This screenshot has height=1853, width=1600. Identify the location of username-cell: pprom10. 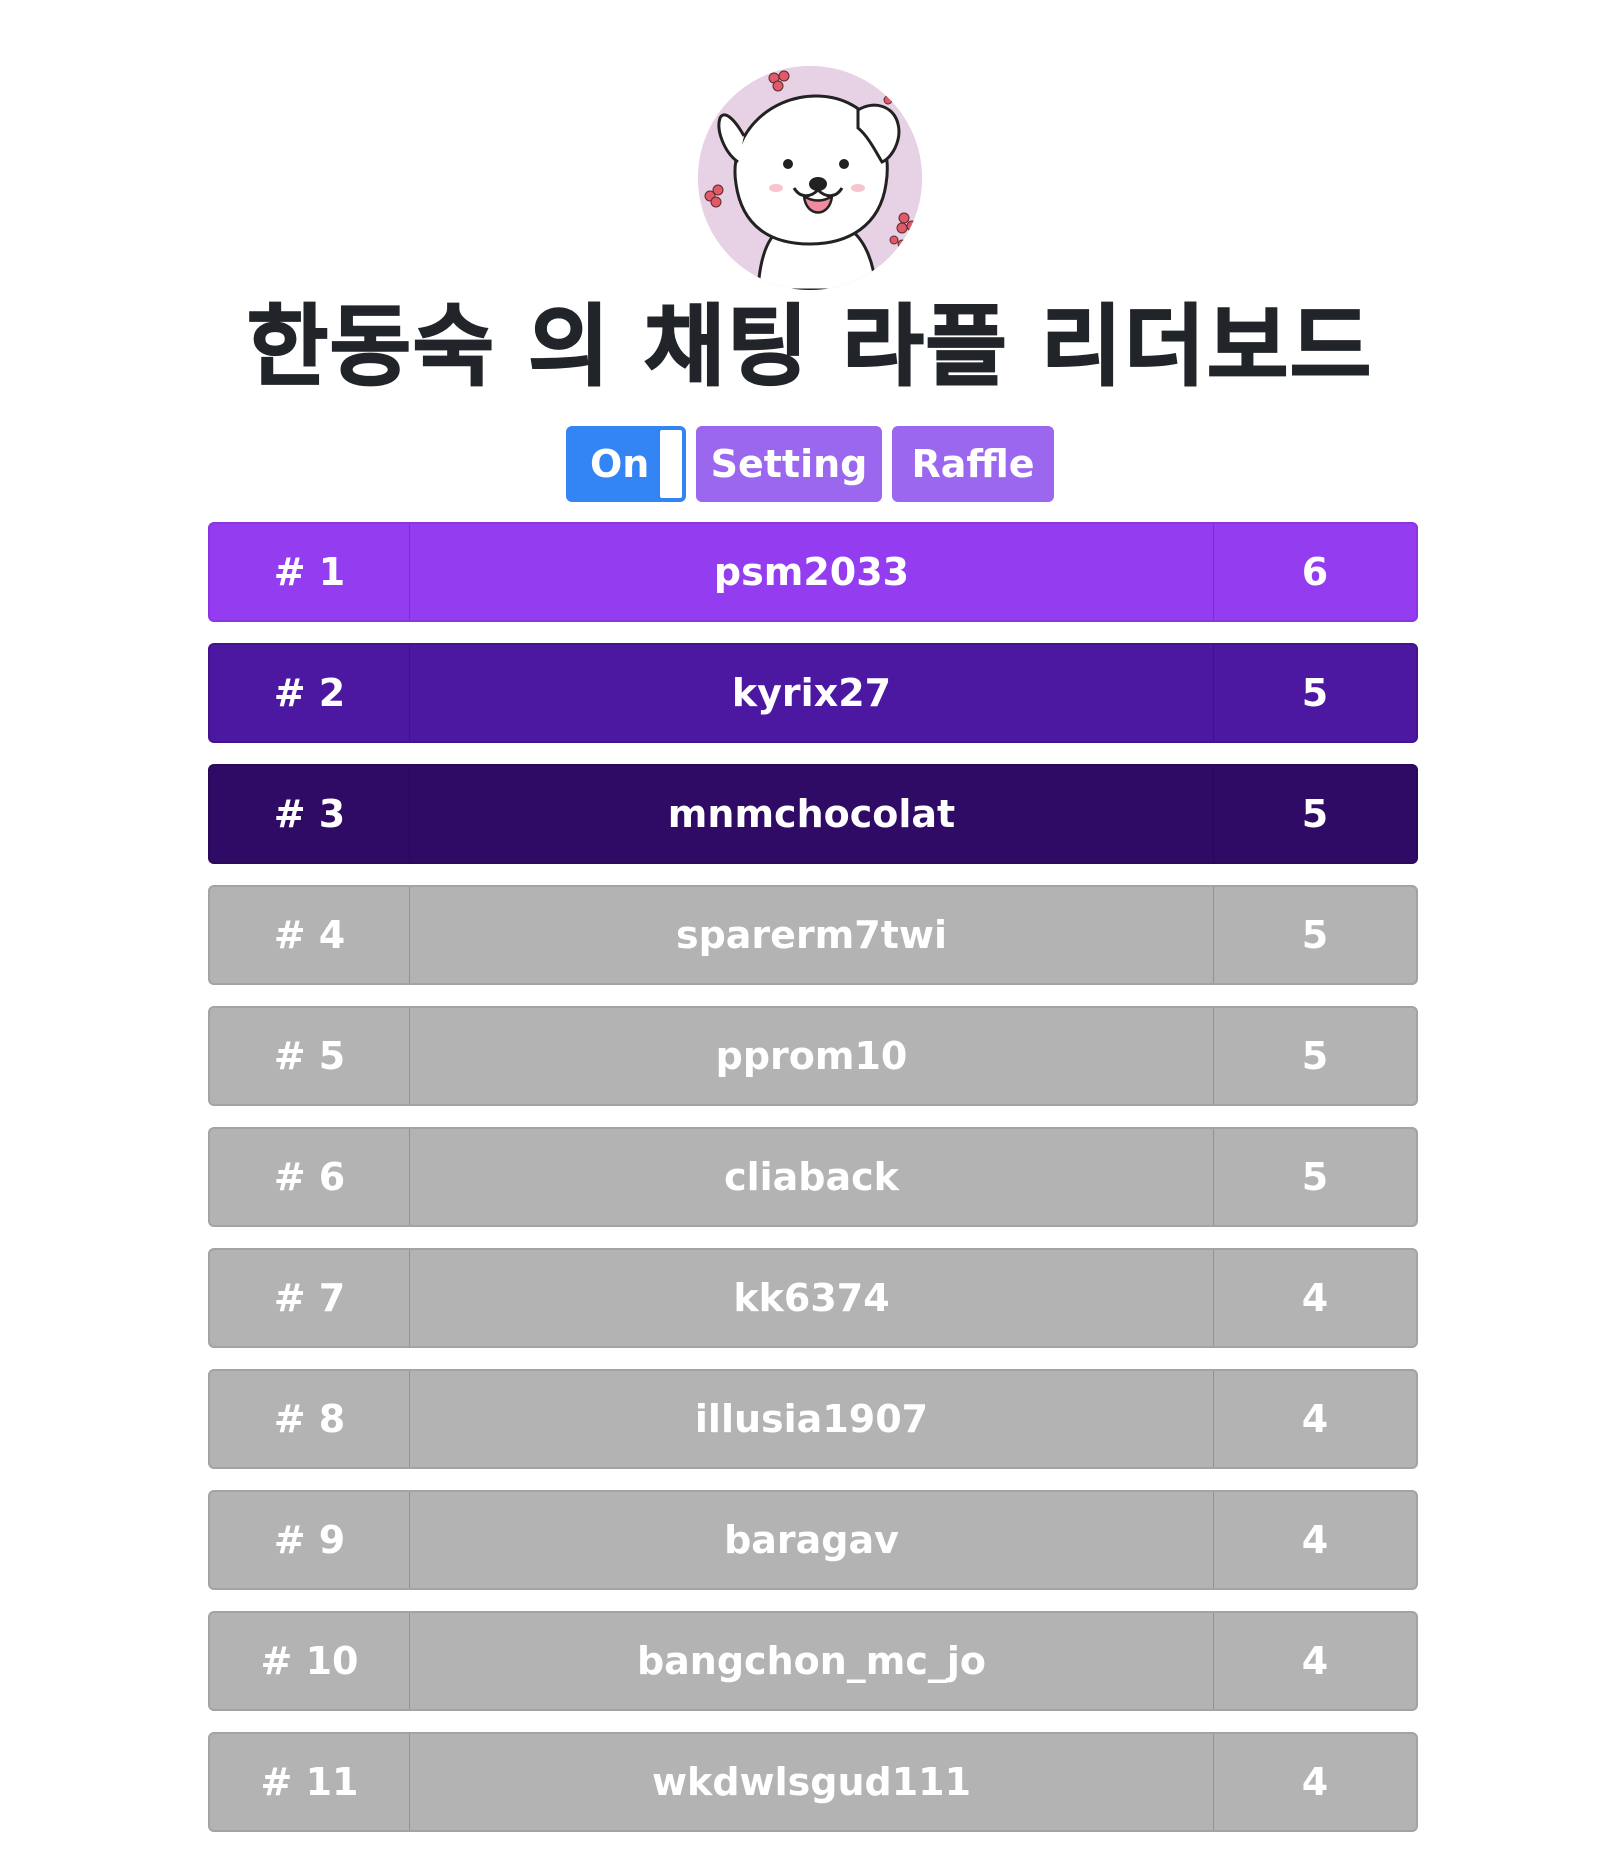
(812, 1056).